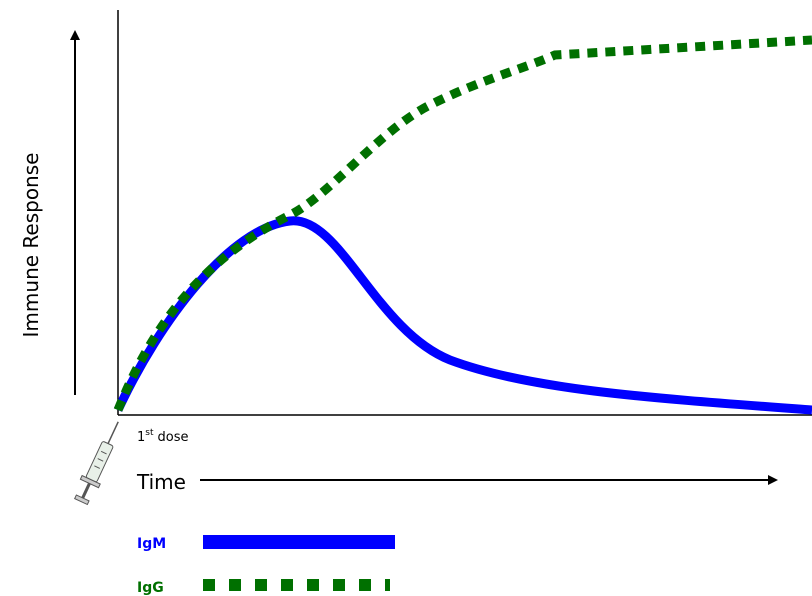  What do you see at coordinates (31, 245) in the screenshot?
I see `y-axis-label: Immune Response` at bounding box center [31, 245].